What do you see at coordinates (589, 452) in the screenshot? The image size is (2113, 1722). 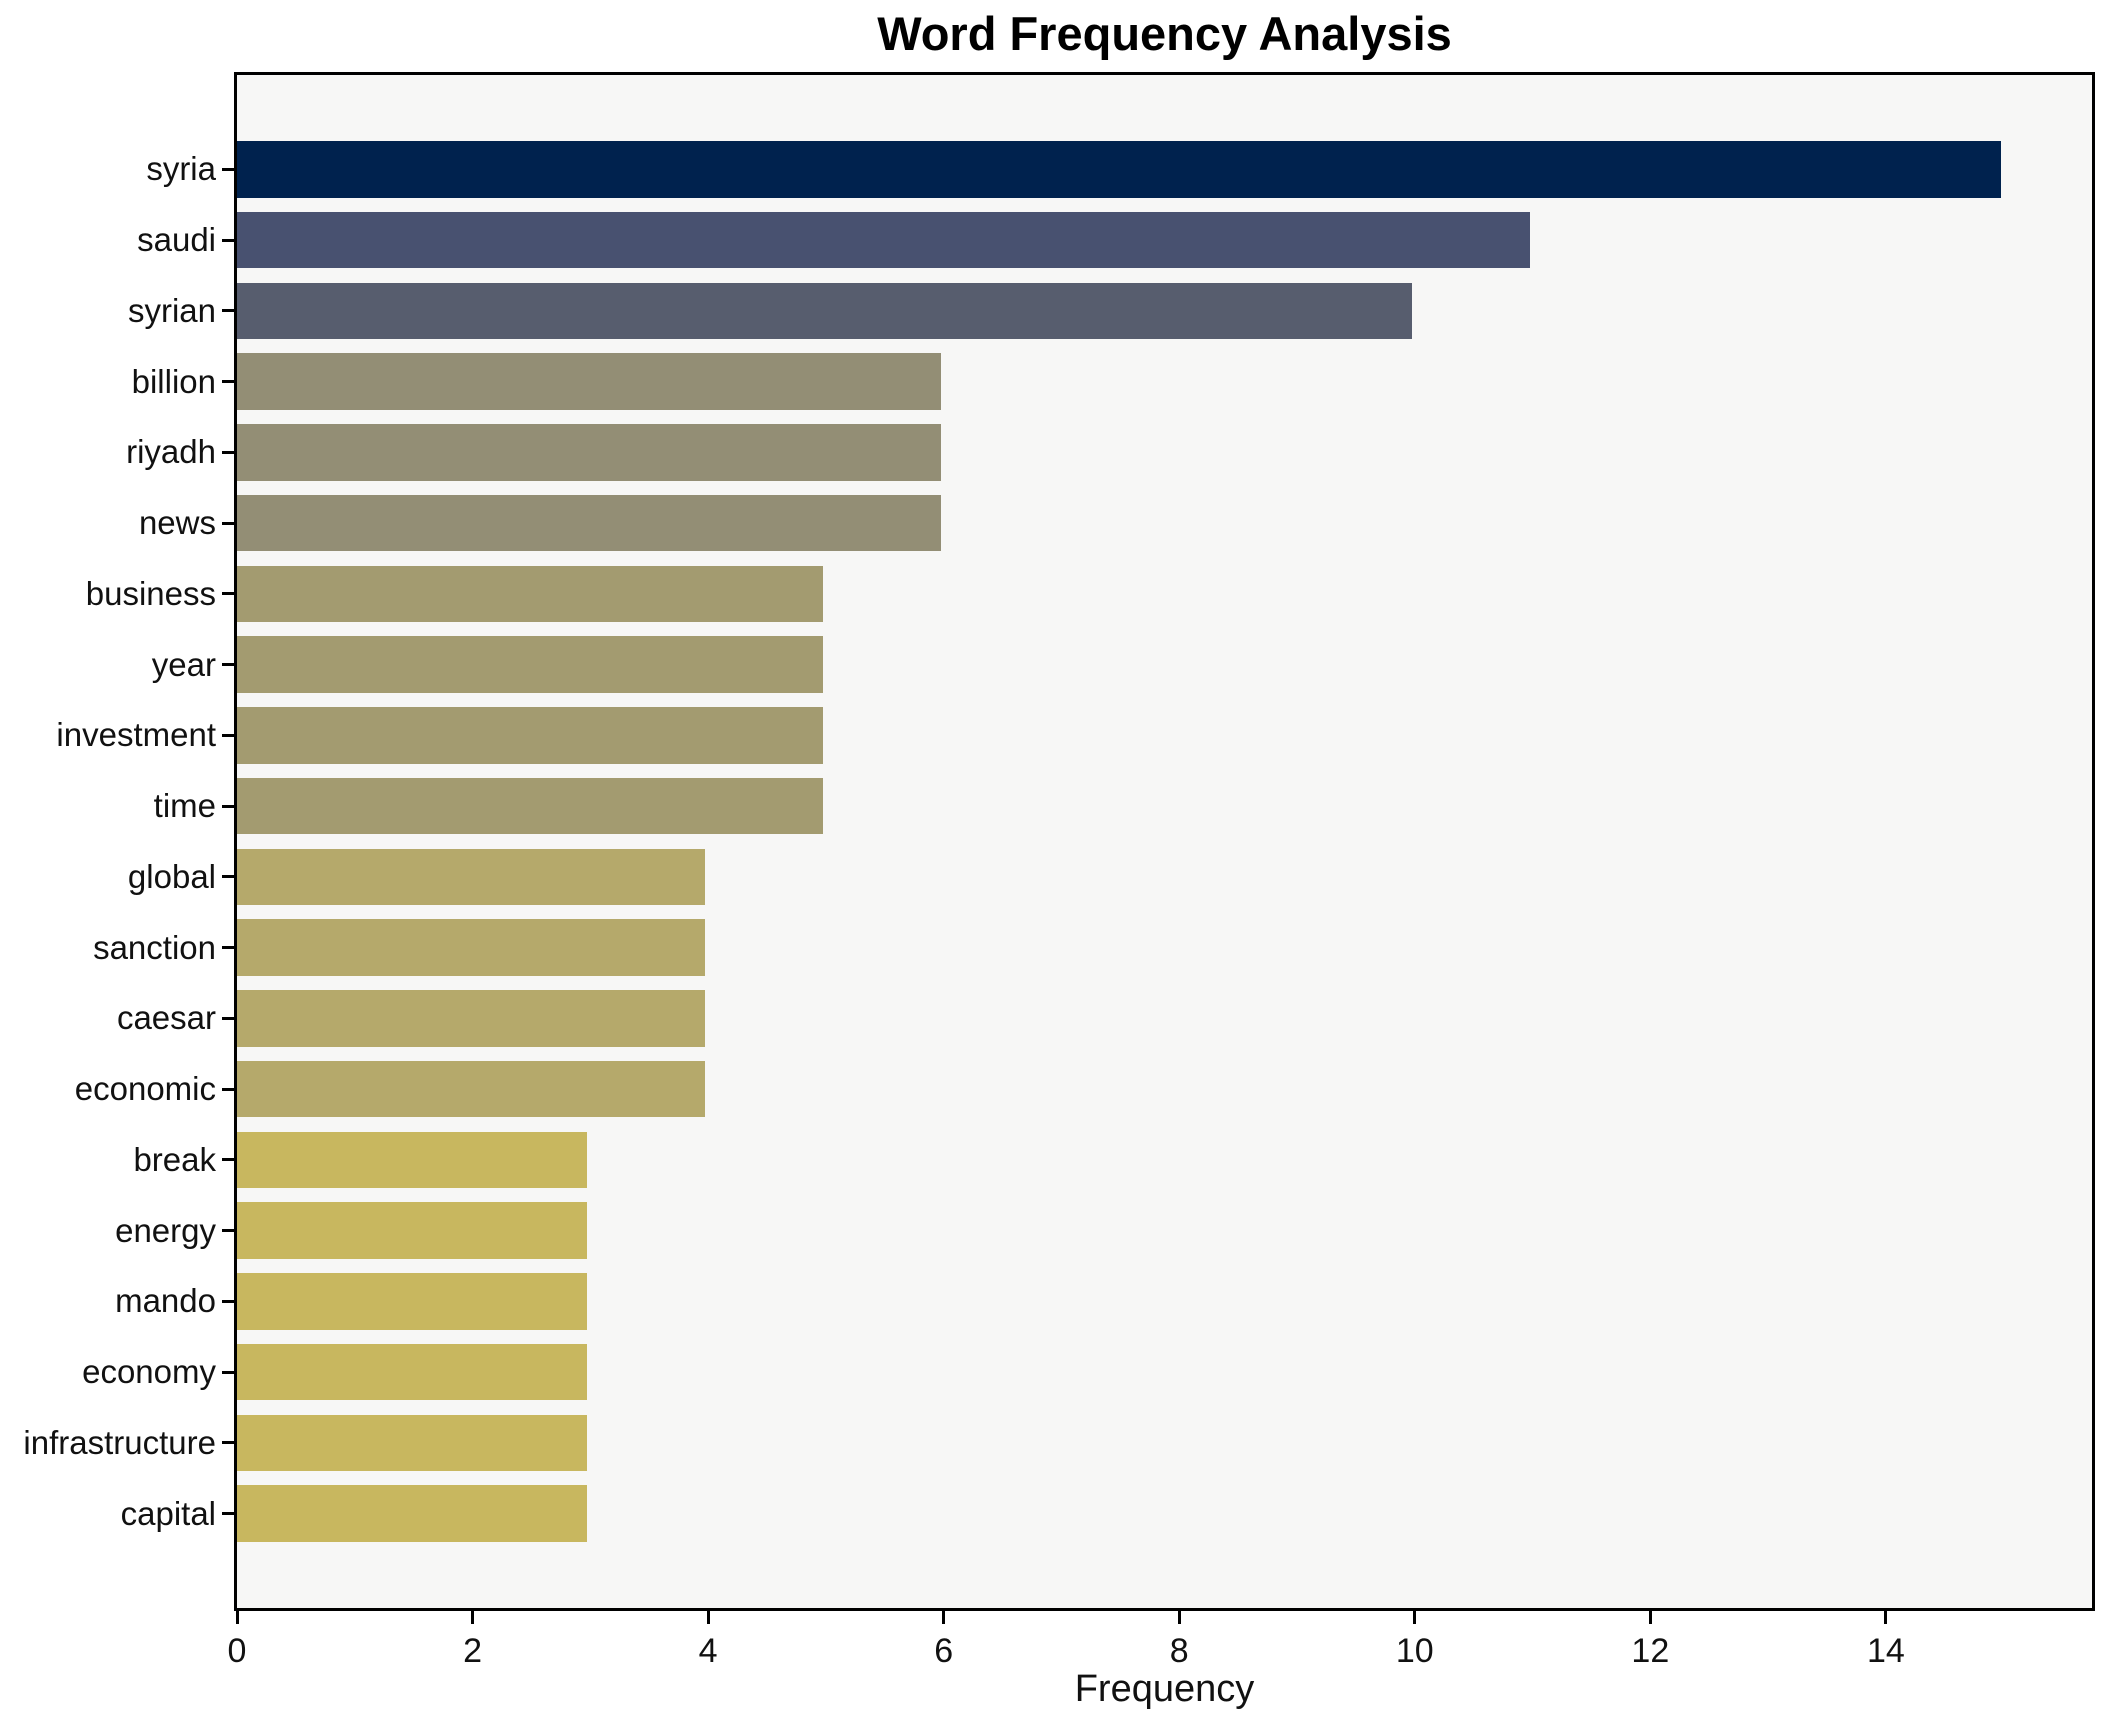 I see `bar-riyadh` at bounding box center [589, 452].